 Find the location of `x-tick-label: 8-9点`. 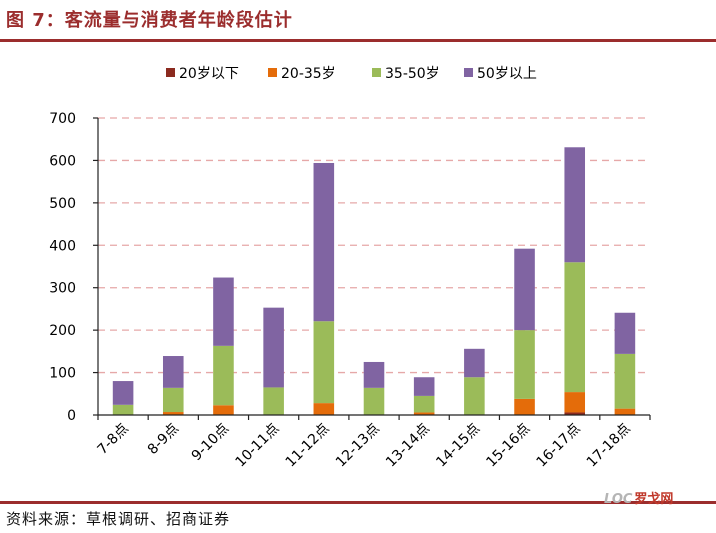

x-tick-label: 8-9点 is located at coordinates (163, 439).